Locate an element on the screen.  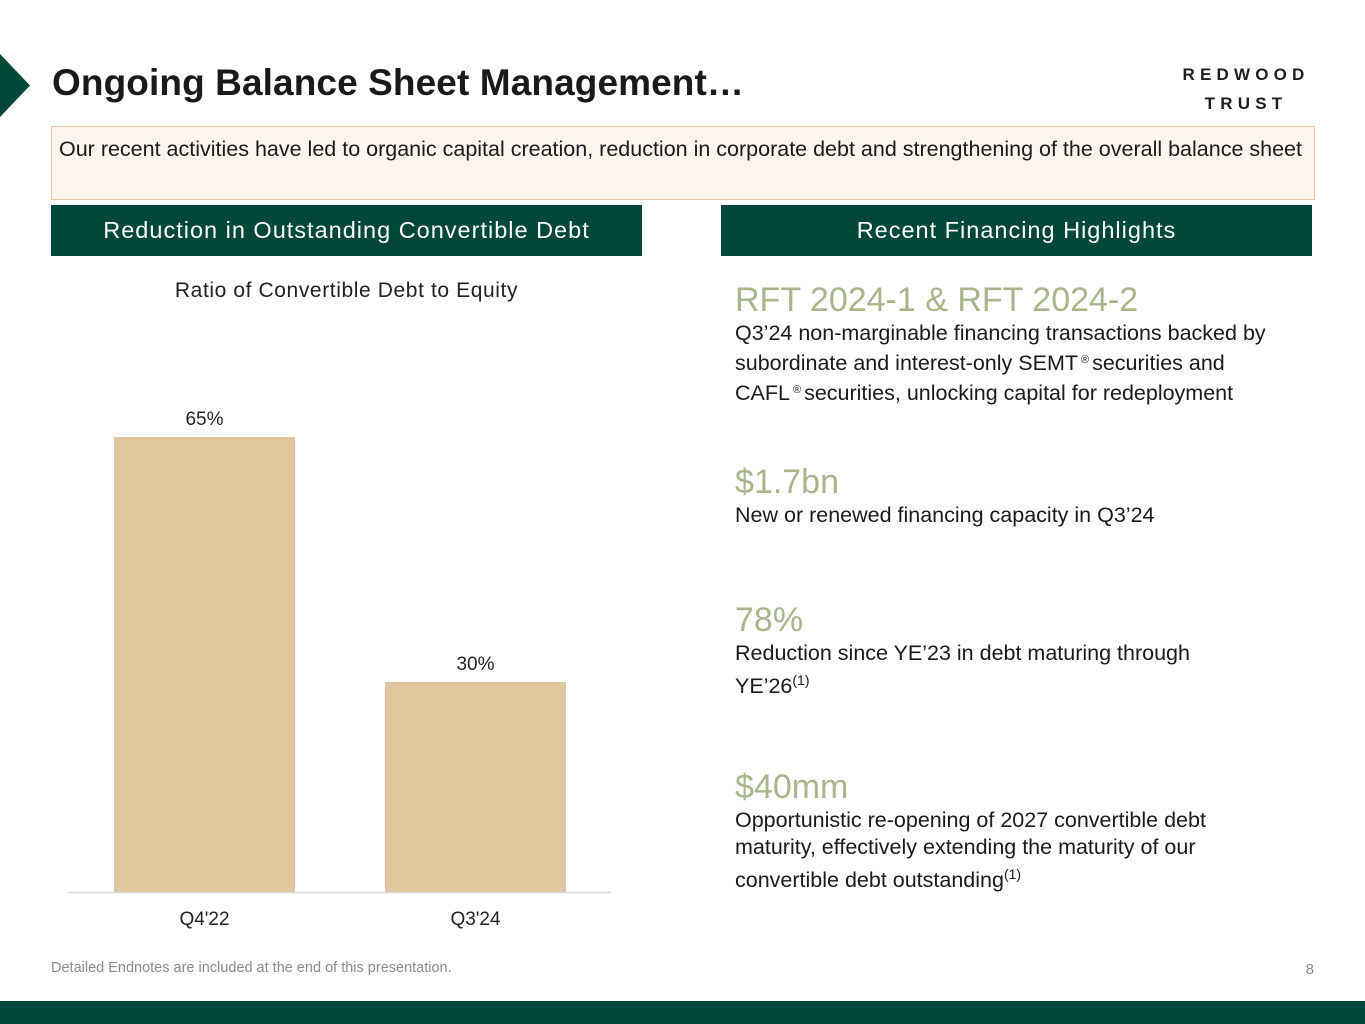
highlight-headline: $1.7bn is located at coordinates (787, 482).